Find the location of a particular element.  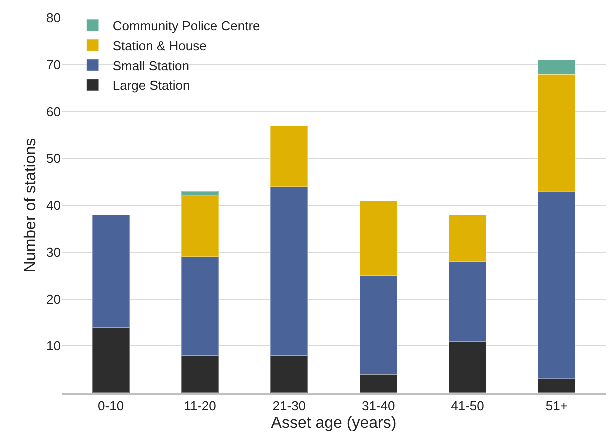

legend-label: Community Police Centre is located at coordinates (186, 26).